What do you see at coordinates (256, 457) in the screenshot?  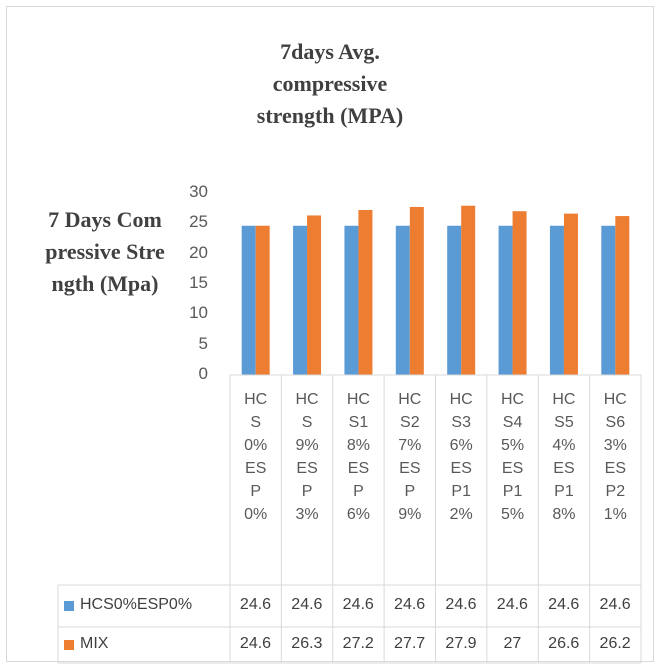 I see `x-tick-label: HCS0%ESP0%` at bounding box center [256, 457].